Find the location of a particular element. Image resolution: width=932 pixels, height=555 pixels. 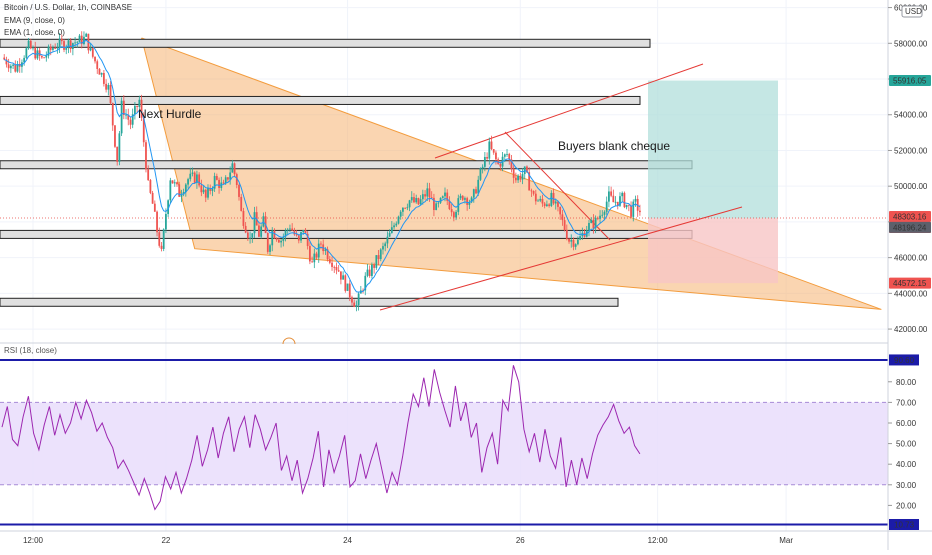

price-axis-label: 46000.00 is located at coordinates (911, 258).